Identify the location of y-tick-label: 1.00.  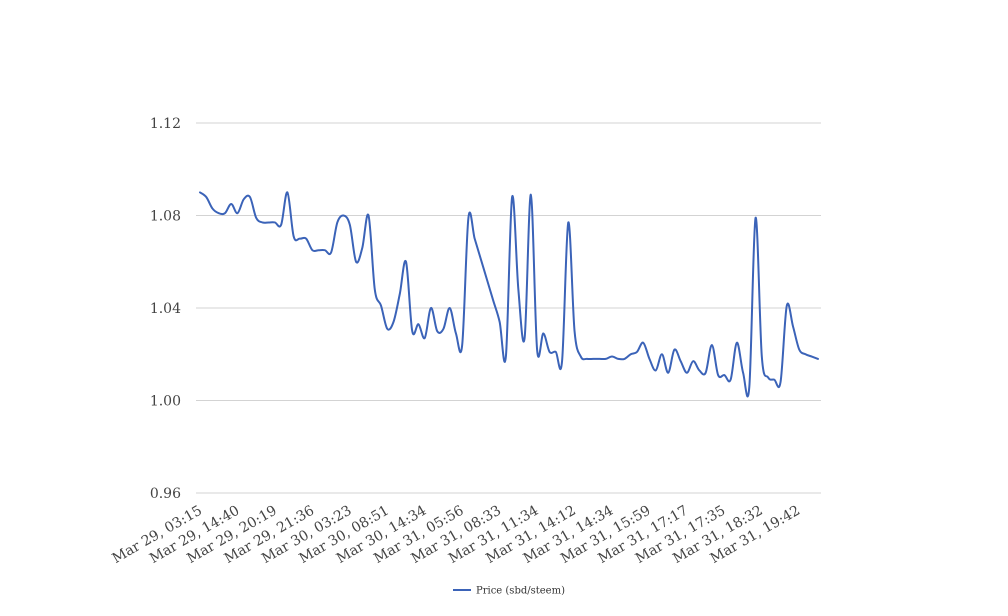
(165, 402).